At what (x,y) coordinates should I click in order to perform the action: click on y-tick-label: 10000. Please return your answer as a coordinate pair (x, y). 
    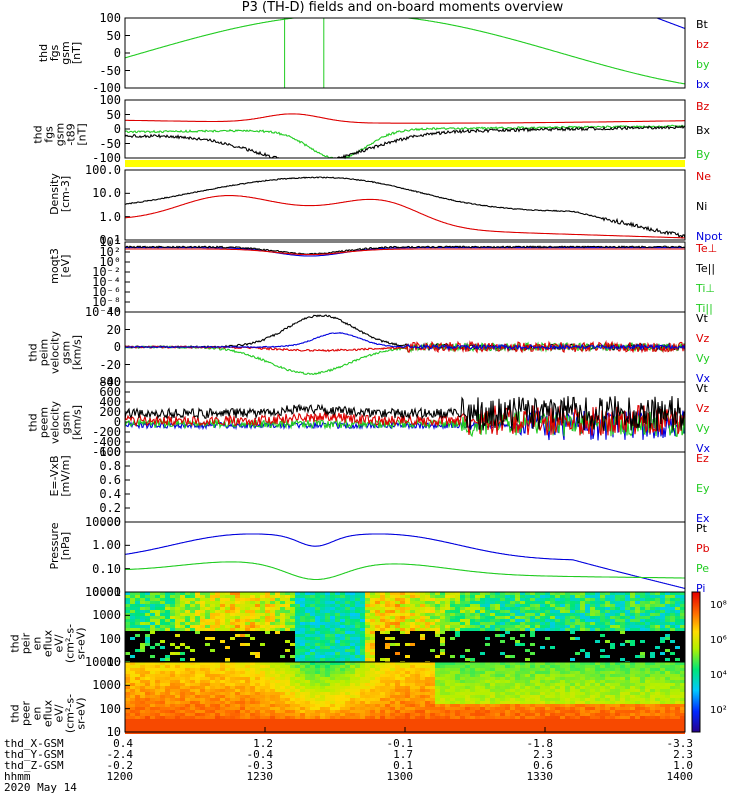
    Looking at the image, I should click on (102, 592).